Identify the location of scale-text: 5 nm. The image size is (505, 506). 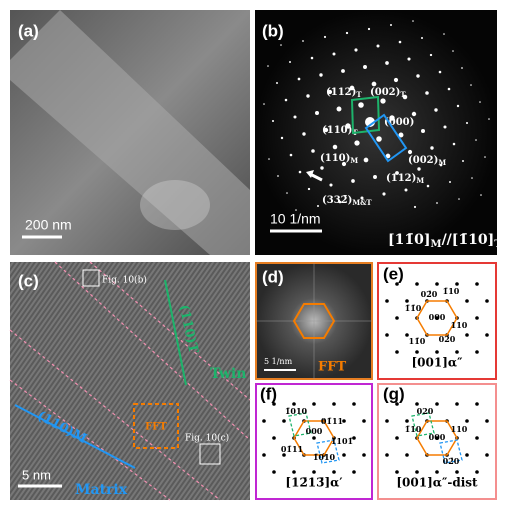
(36, 474).